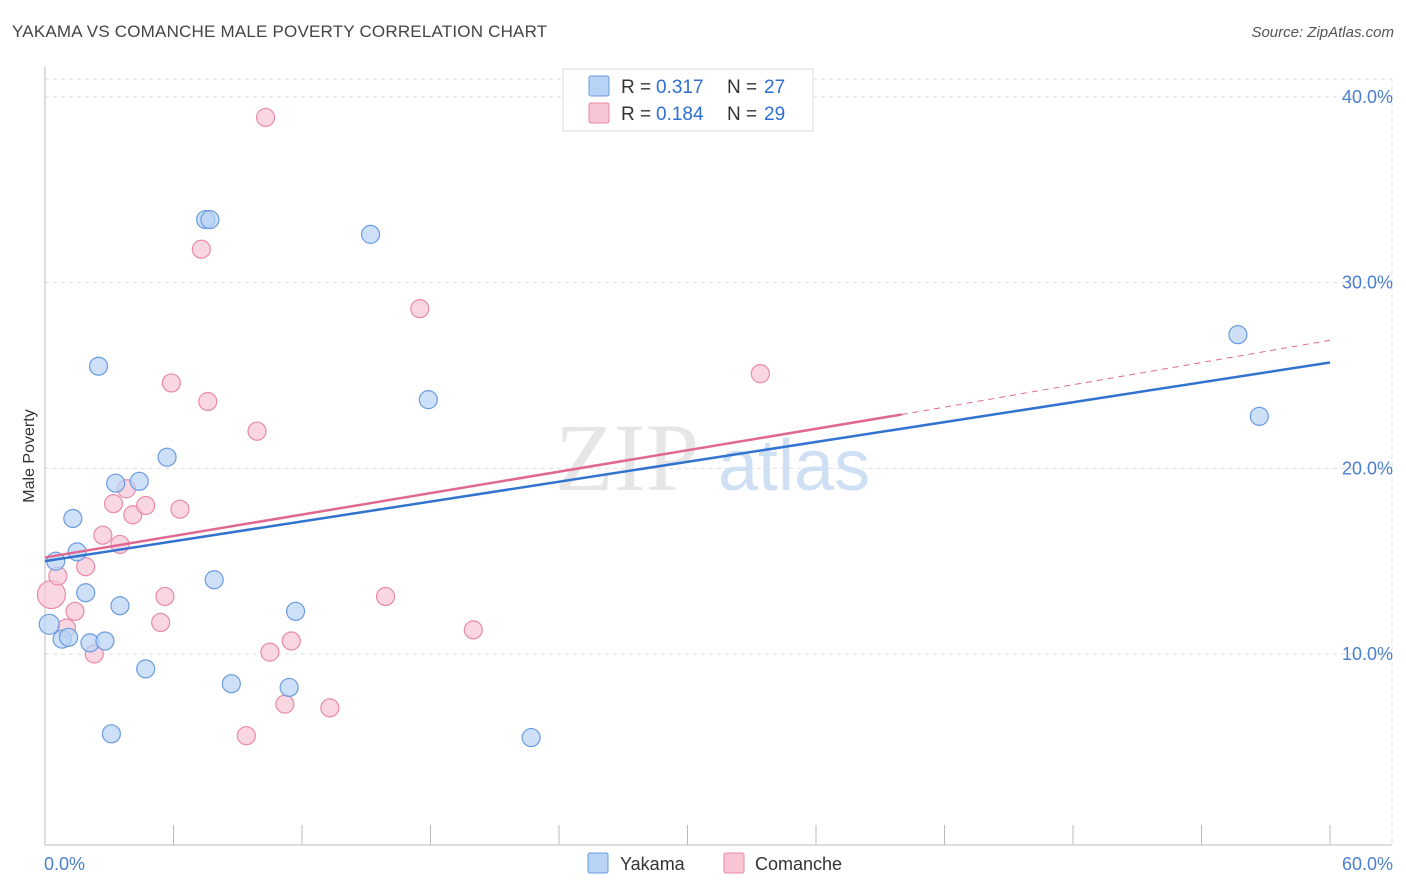 The width and height of the screenshot is (1406, 892). Describe the element at coordinates (742, 114) in the screenshot. I see `legend-n-label-comanche: N =` at that location.